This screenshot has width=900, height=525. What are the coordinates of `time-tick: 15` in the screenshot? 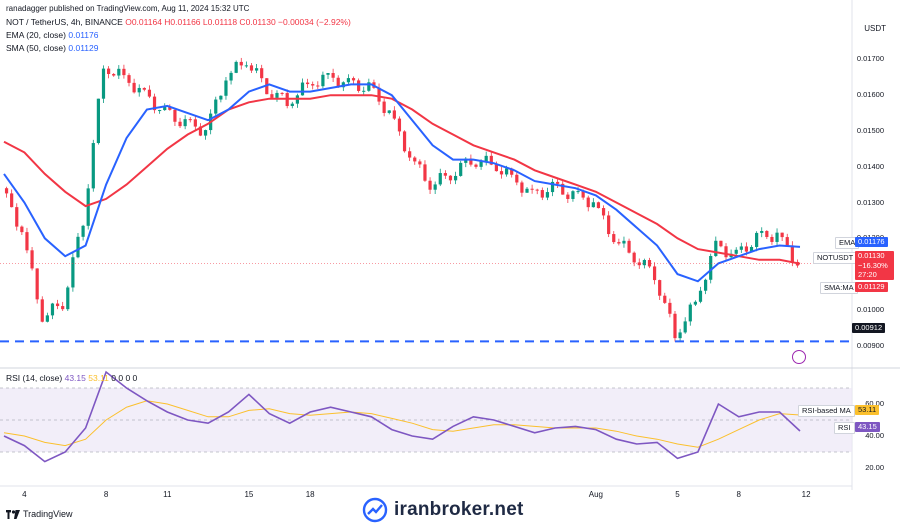 It's located at (249, 494).